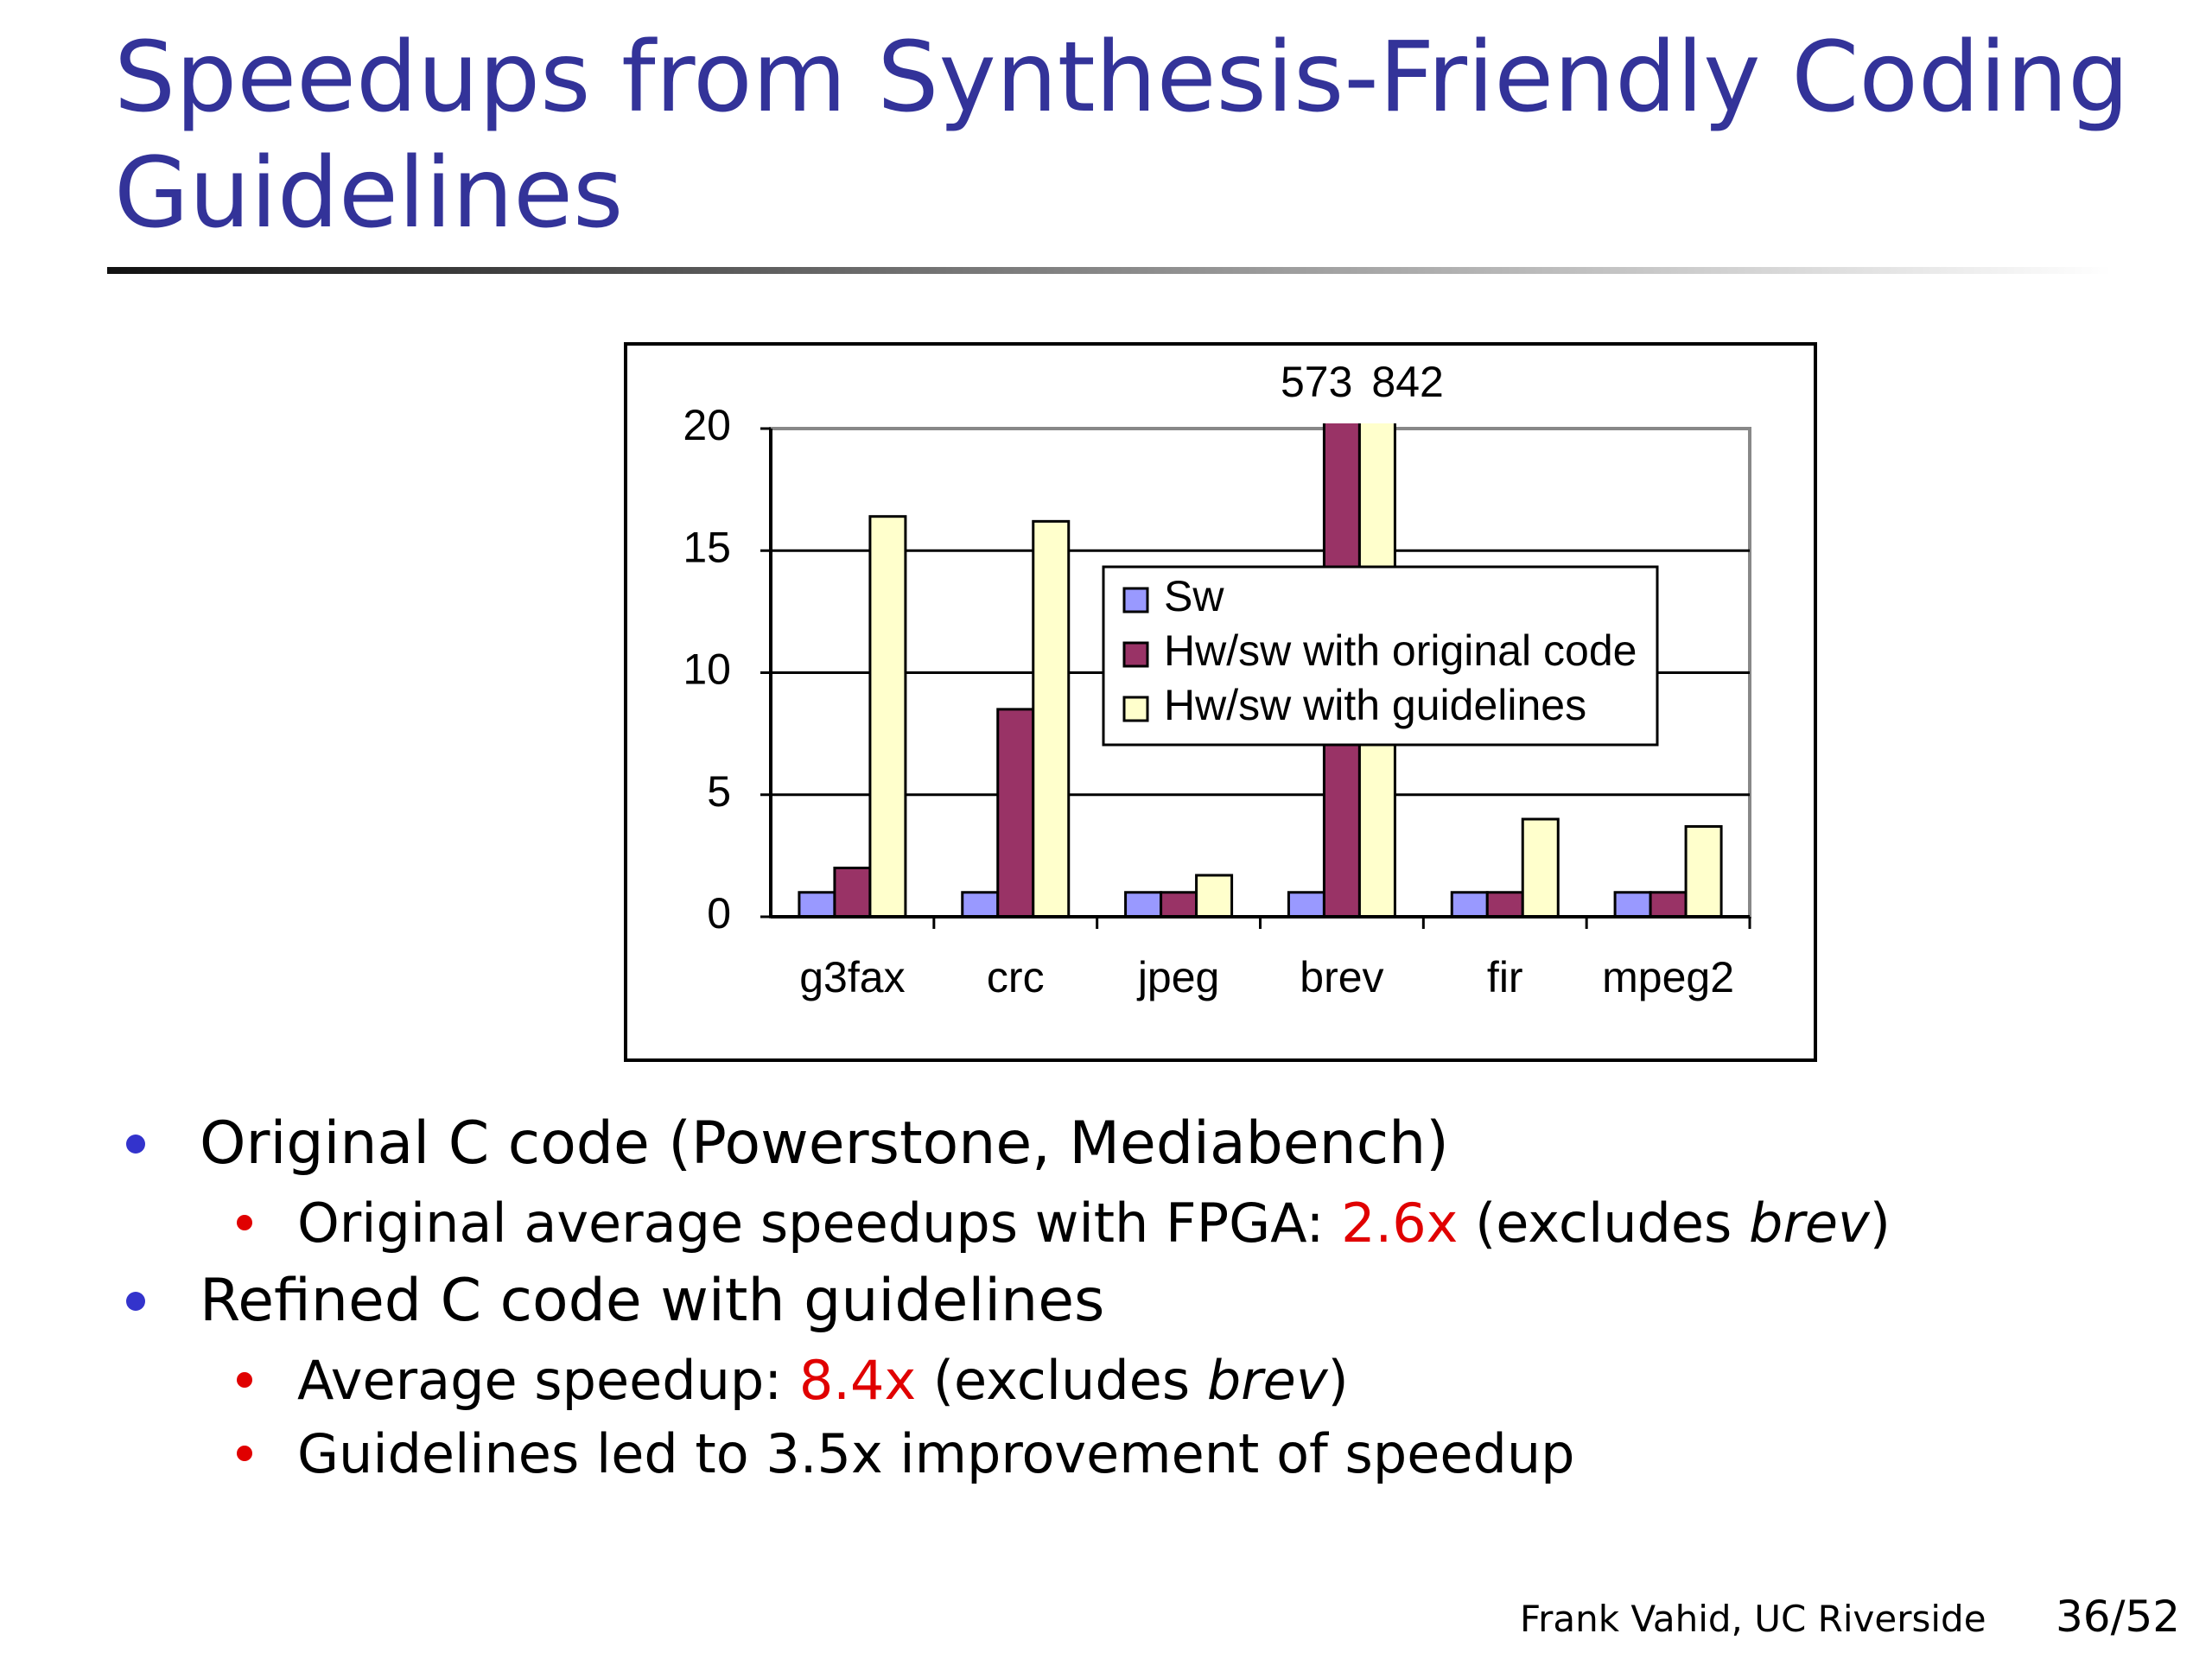  What do you see at coordinates (1109, 270) in the screenshot?
I see `title-underline` at bounding box center [1109, 270].